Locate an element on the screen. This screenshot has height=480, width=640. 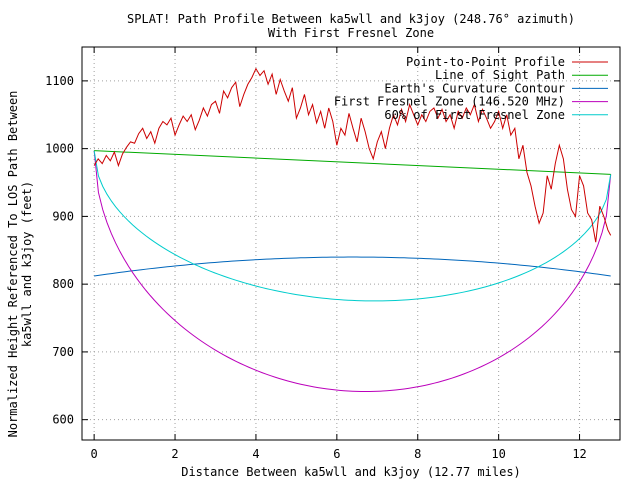
y-tick-label: 800 is located at coordinates (63, 284).